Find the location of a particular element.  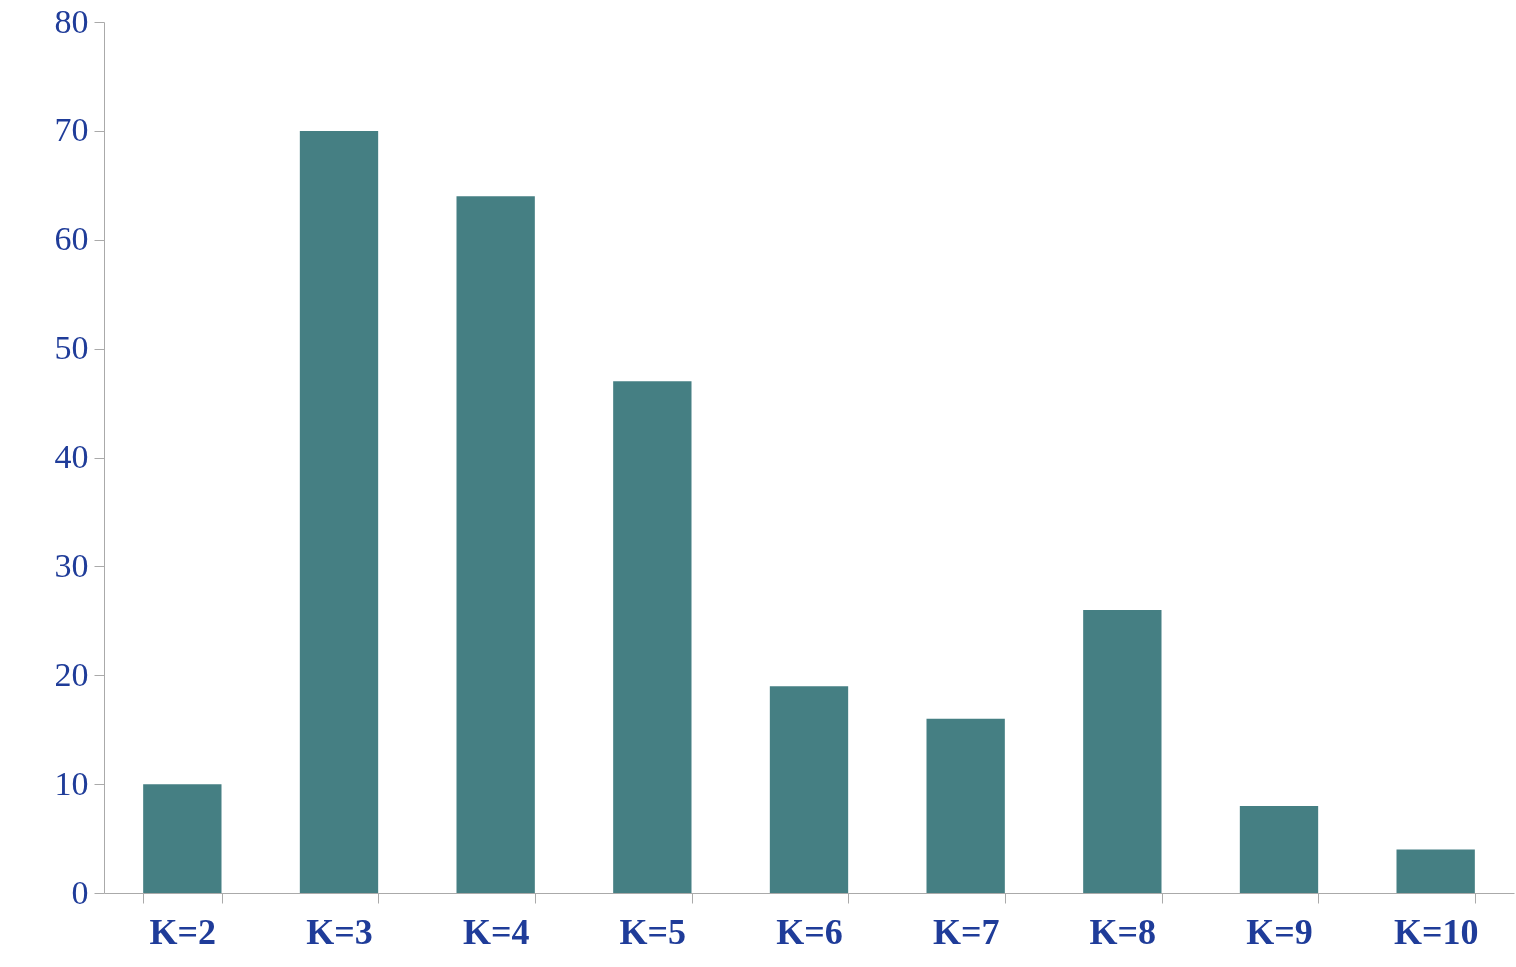

x-tick-label: K=5 is located at coordinates (653, 931).